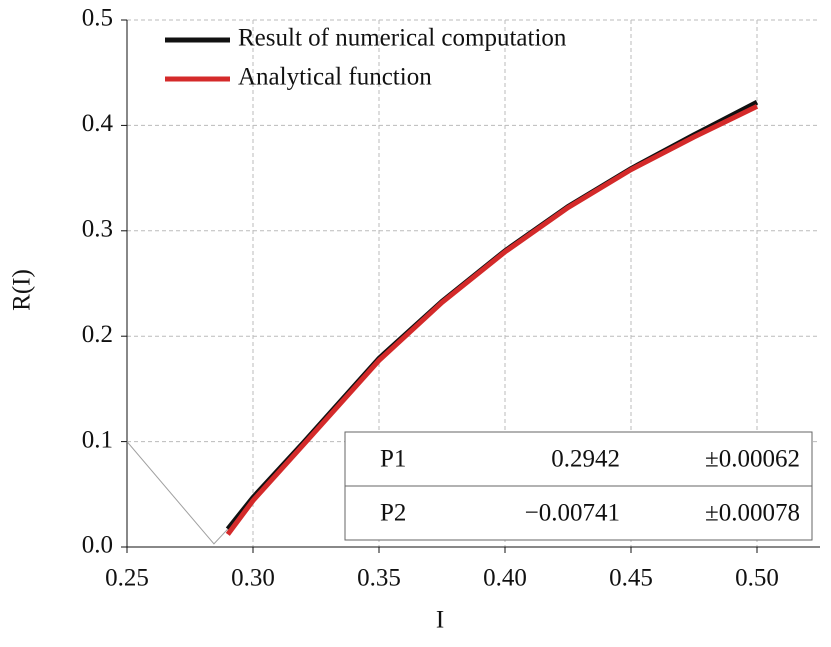  What do you see at coordinates (505, 578) in the screenshot?
I see `x-tick-label: 0.40` at bounding box center [505, 578].